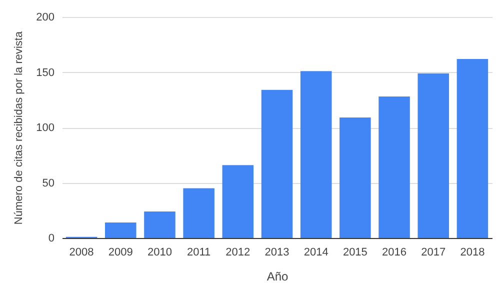 The height and width of the screenshot is (283, 500). What do you see at coordinates (19, 127) in the screenshot?
I see `y-axis-title: Número de citas recibidas por la revista` at bounding box center [19, 127].